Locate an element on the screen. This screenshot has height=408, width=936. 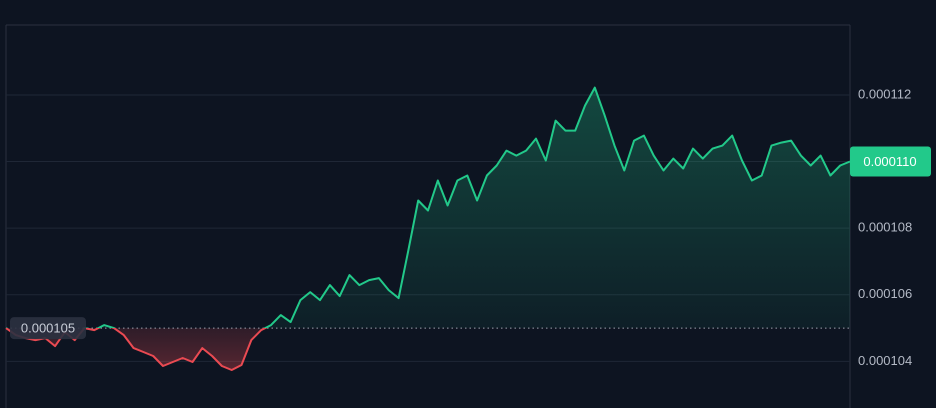
baseline-label-box is located at coordinates (48, 328).